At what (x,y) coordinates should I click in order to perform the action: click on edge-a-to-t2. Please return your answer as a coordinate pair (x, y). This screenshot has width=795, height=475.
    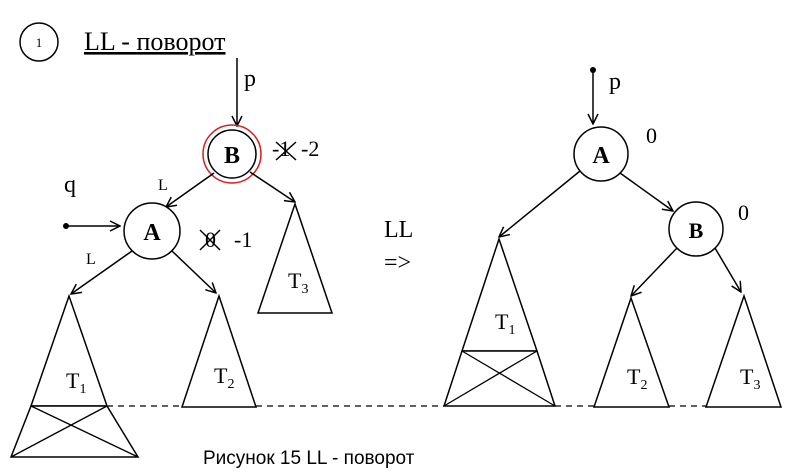
    Looking at the image, I should click on (193, 271).